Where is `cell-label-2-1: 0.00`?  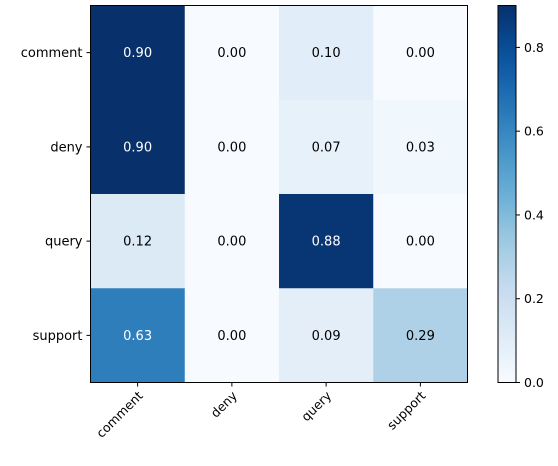
cell-label-2-1: 0.00 is located at coordinates (231, 242).